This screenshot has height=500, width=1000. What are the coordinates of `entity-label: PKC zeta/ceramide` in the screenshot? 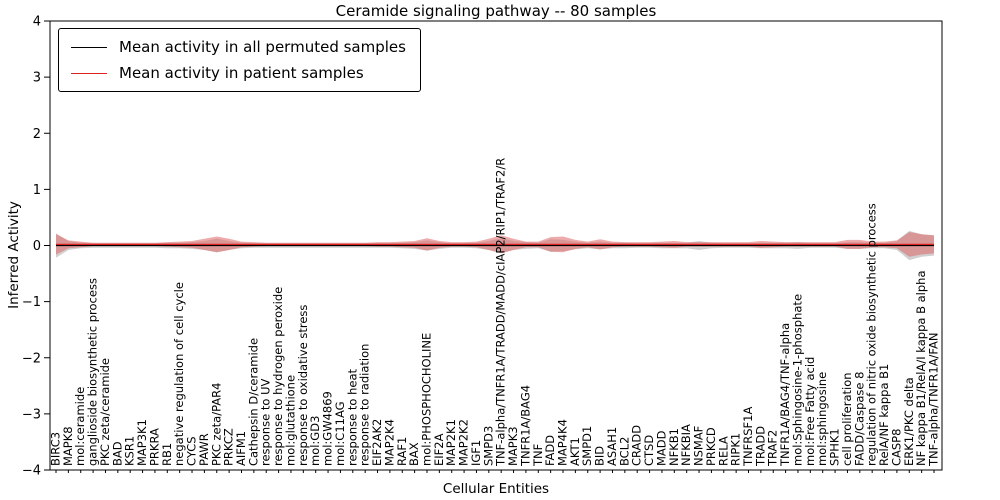 It's located at (105, 412).